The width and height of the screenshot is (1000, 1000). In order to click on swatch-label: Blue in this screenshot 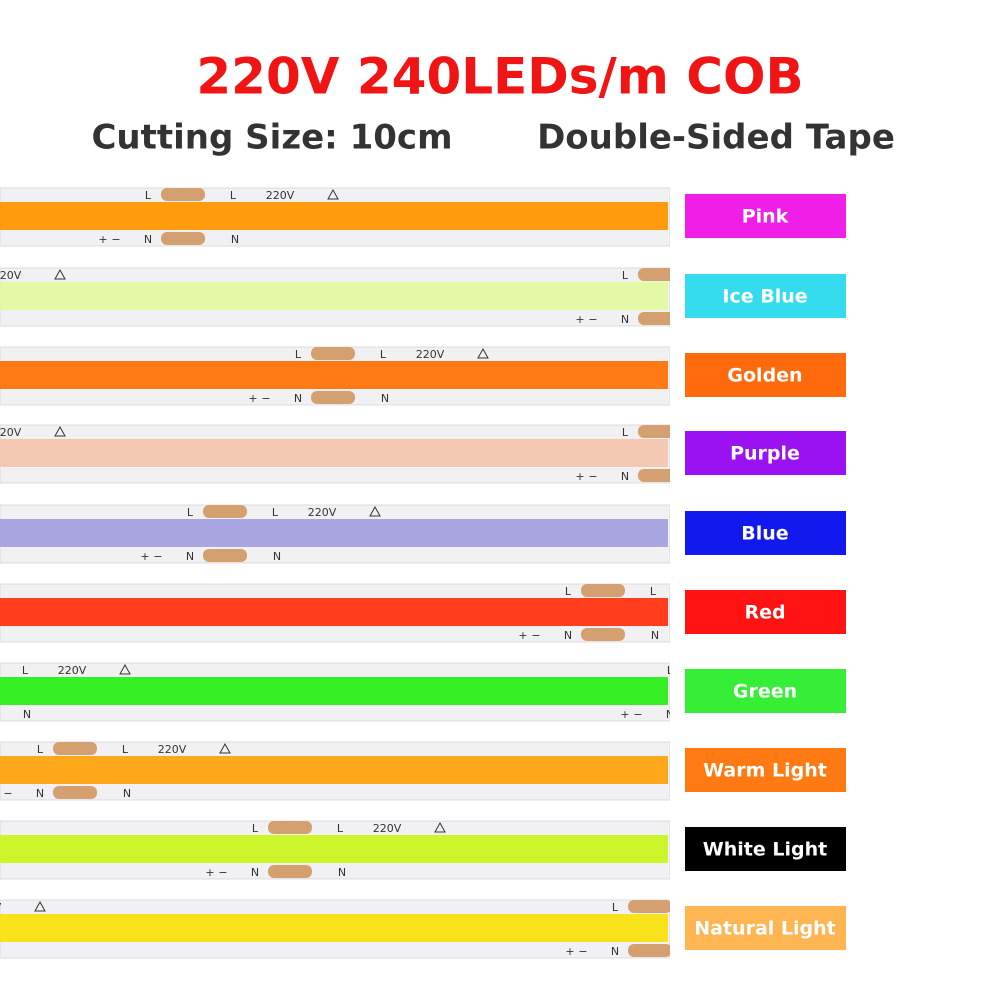, I will do `click(764, 534)`.